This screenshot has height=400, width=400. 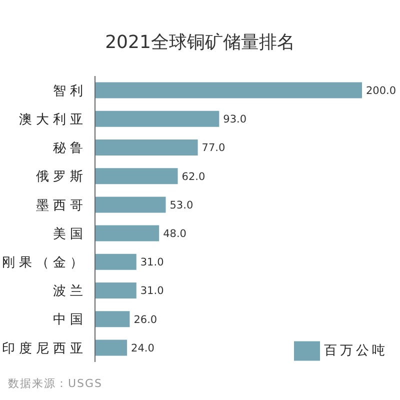 I want to click on y-tick-label: 墨西哥, so click(x=61, y=206).